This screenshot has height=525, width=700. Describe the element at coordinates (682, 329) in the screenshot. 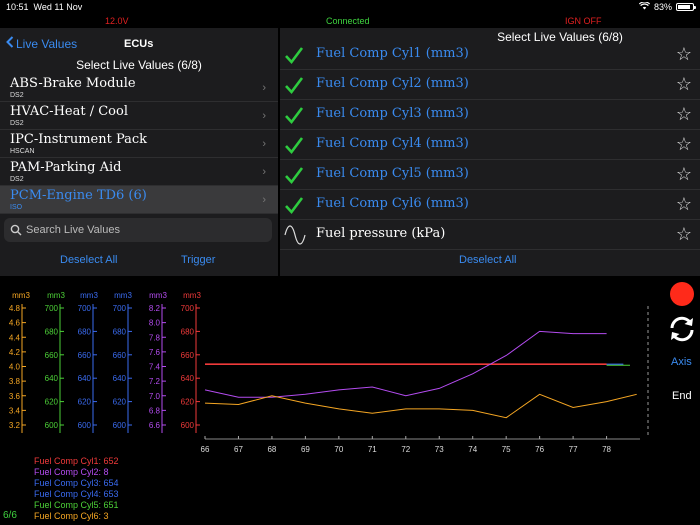

I see `refresh-icon` at that location.